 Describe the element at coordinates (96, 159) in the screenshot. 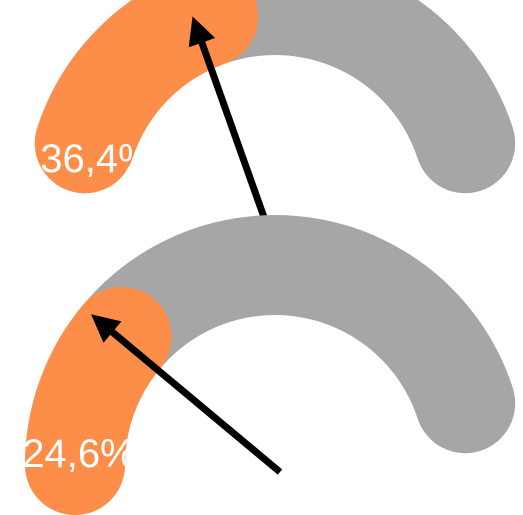

I see `gauge-1-value-label: 36,4%` at that location.